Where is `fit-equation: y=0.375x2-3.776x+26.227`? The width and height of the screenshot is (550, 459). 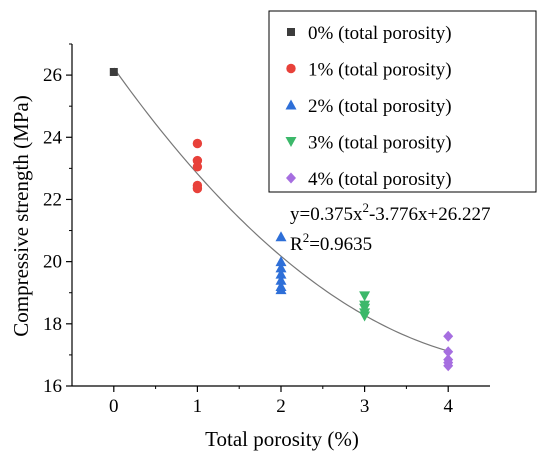 fit-equation: y=0.375x2-3.776x+26.227 is located at coordinates (390, 212).